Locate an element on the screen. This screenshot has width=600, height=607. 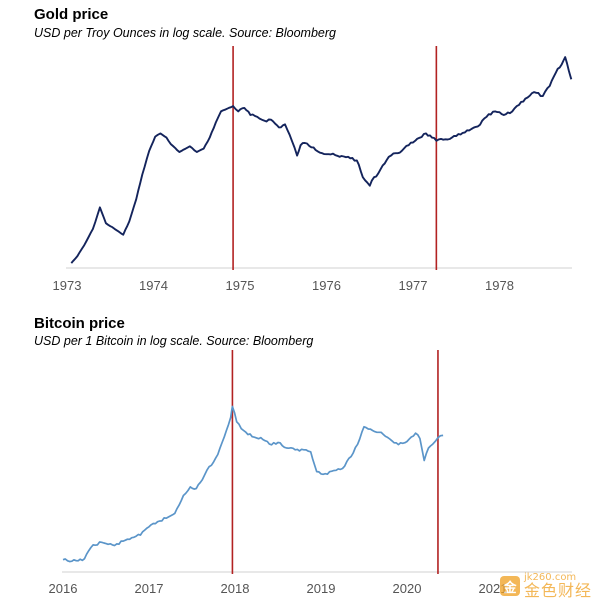
x-tick-label: 1975 is located at coordinates (240, 285).